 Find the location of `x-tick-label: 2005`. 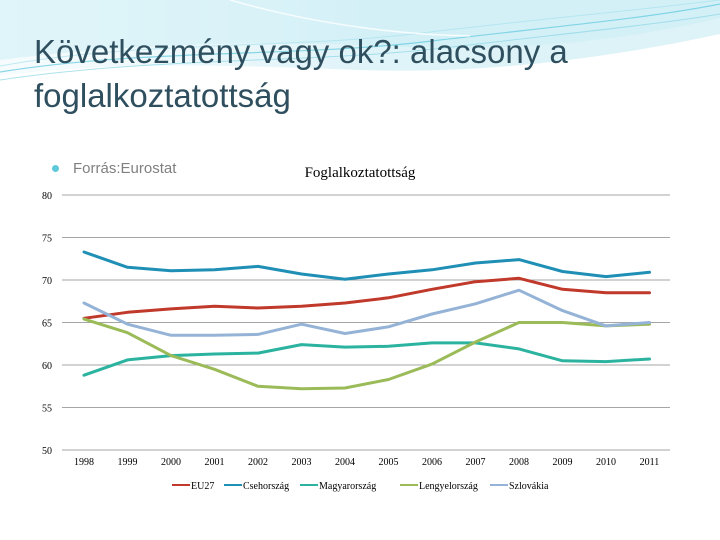

x-tick-label: 2005 is located at coordinates (389, 462).